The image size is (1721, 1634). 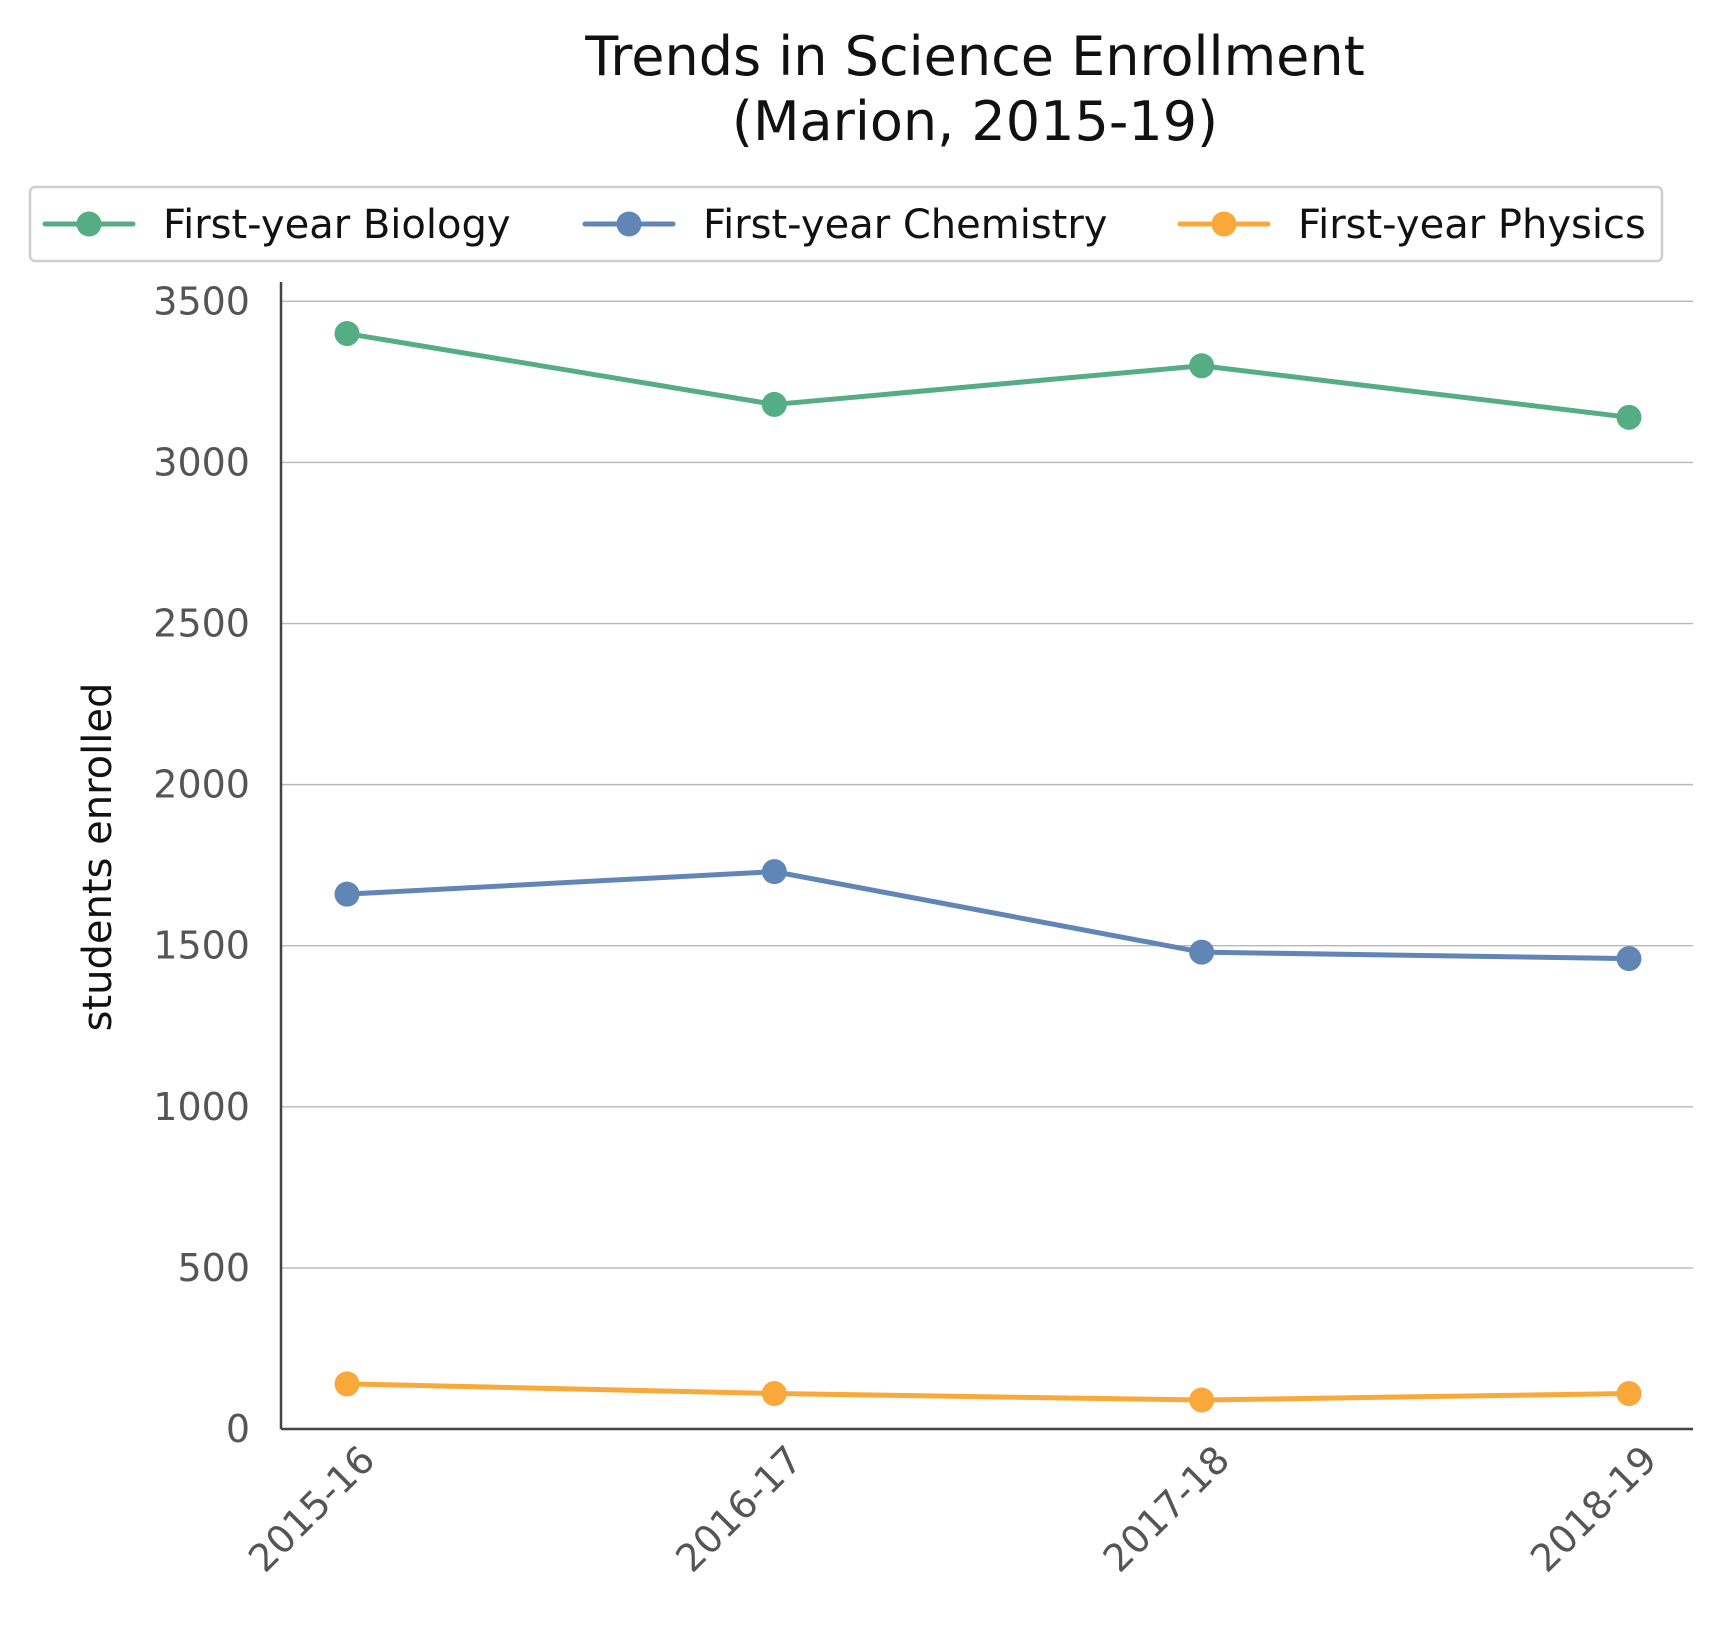 What do you see at coordinates (201, 785) in the screenshot?
I see `y-tick-label: 2000` at bounding box center [201, 785].